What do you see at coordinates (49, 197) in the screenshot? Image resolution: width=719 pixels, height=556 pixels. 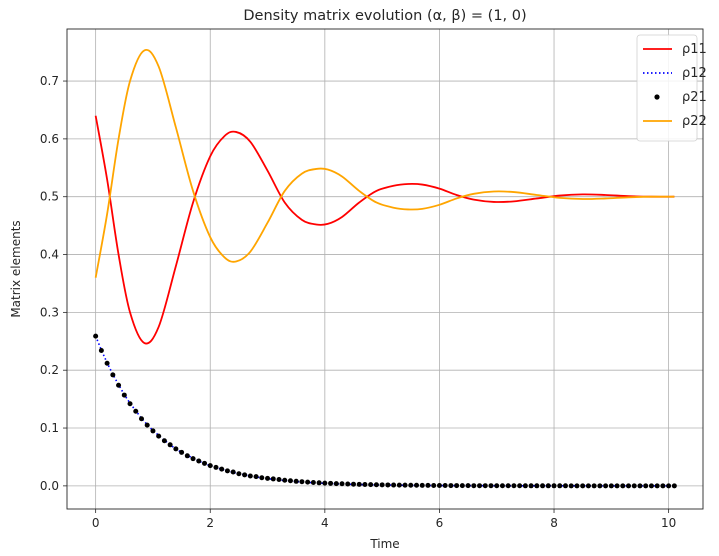 I see `y-tick-label: 0.5` at bounding box center [49, 197].